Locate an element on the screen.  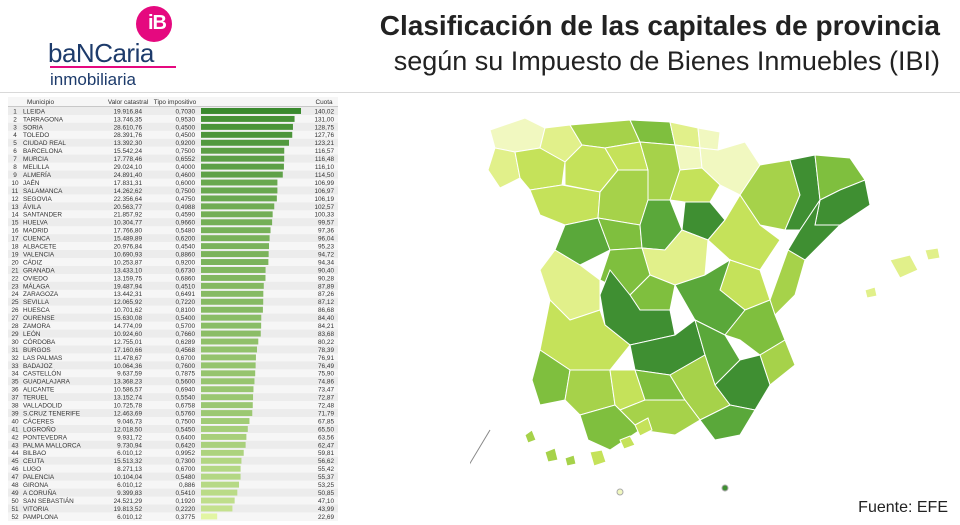
row-rank: 28 is located at coordinates (15, 326).